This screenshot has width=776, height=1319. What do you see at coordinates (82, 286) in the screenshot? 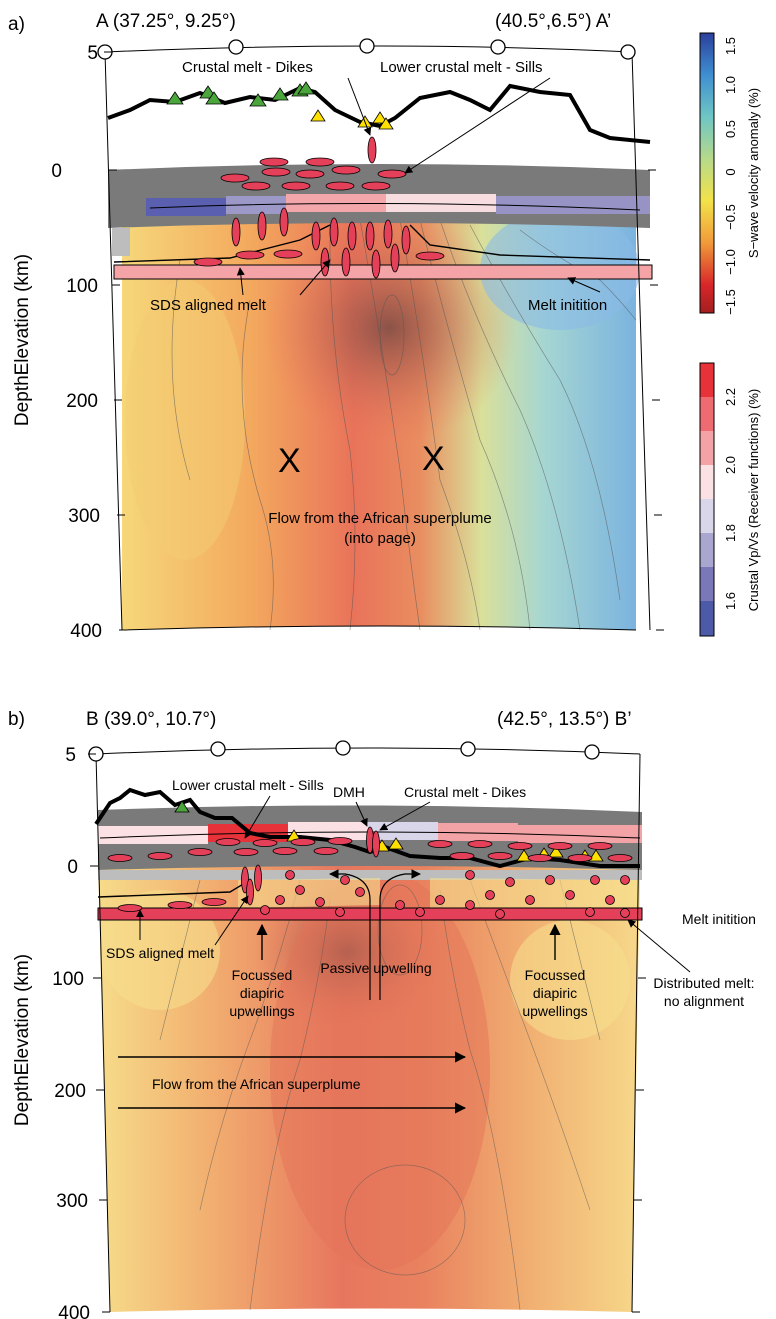
I see `y-tick-a: 100` at bounding box center [82, 286].